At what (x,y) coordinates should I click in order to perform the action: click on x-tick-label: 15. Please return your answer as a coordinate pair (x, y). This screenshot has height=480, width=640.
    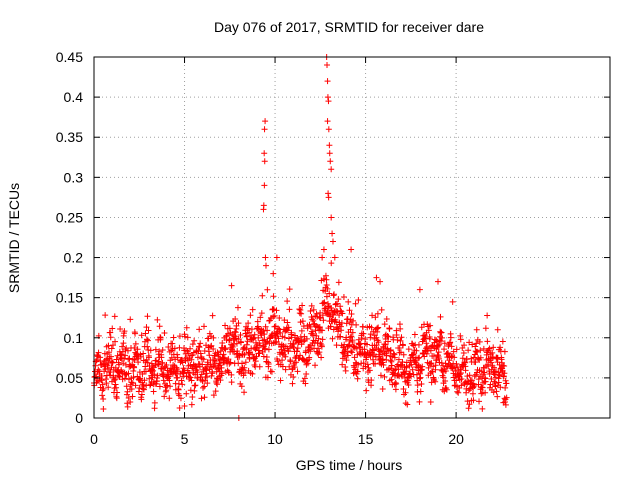
    Looking at the image, I should click on (366, 439).